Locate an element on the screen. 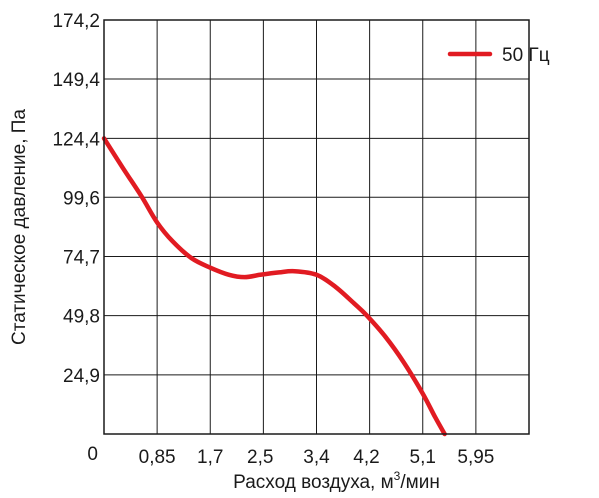 This screenshot has width=599, height=498. x-tick-label: 0,85 is located at coordinates (157, 457).